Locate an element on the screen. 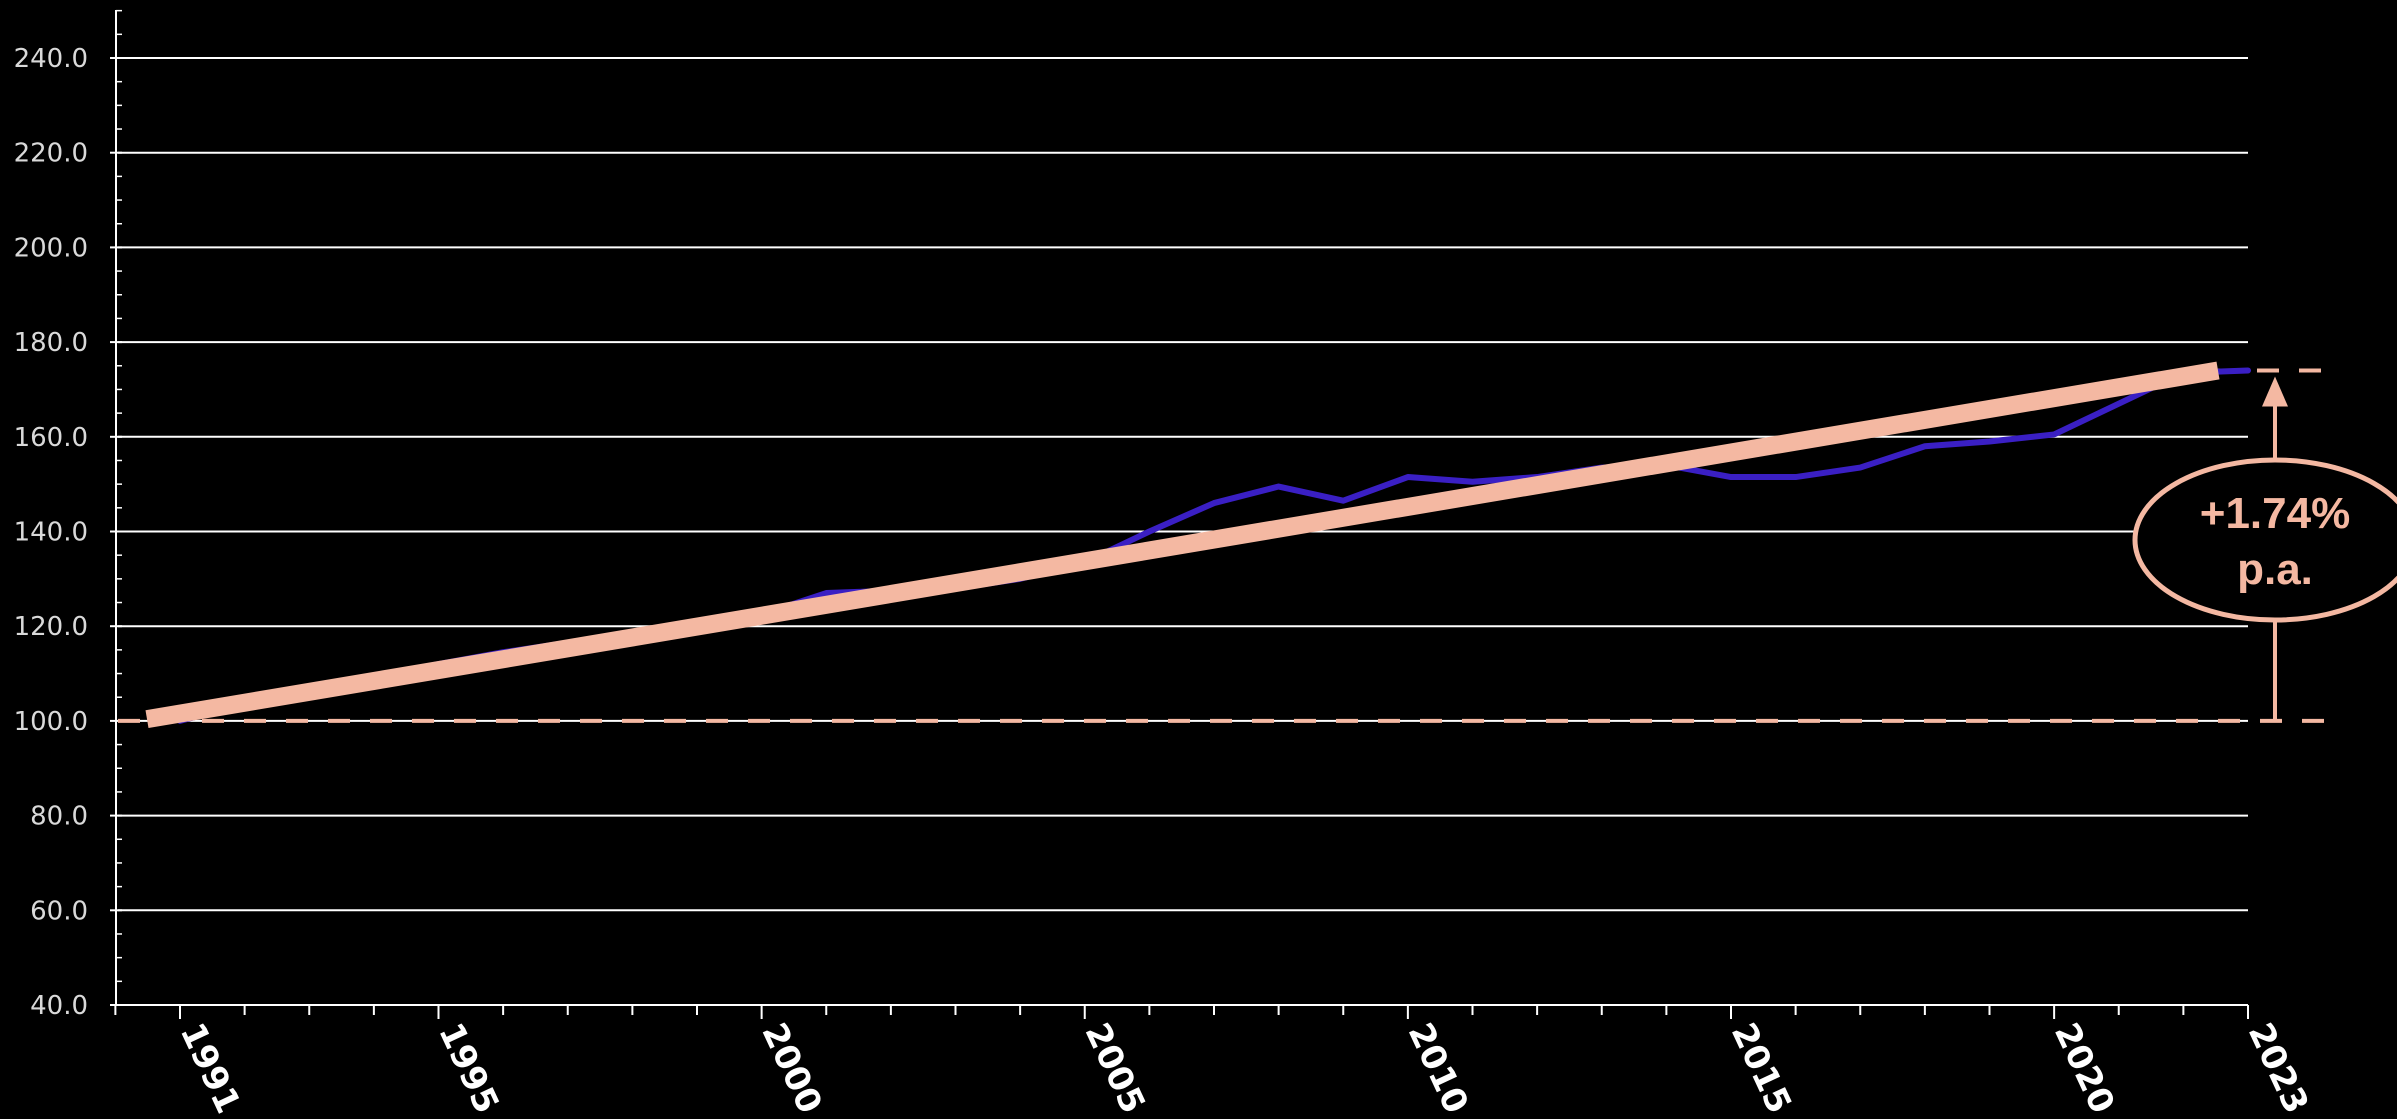 The image size is (2397, 1119). x-tick-label-2005: 2005 is located at coordinates (1115, 1068).